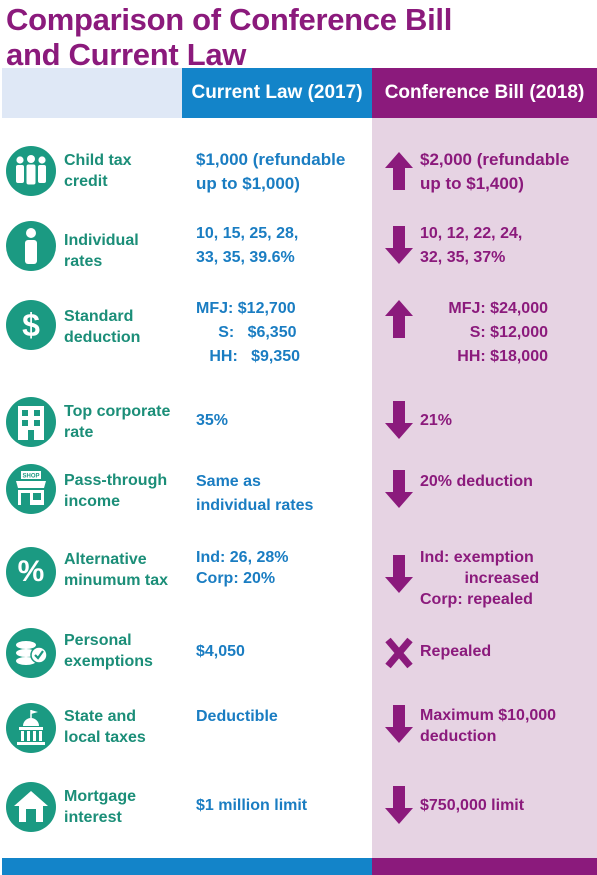  Describe the element at coordinates (116, 491) in the screenshot. I see `row-label: Pass-through income` at that location.